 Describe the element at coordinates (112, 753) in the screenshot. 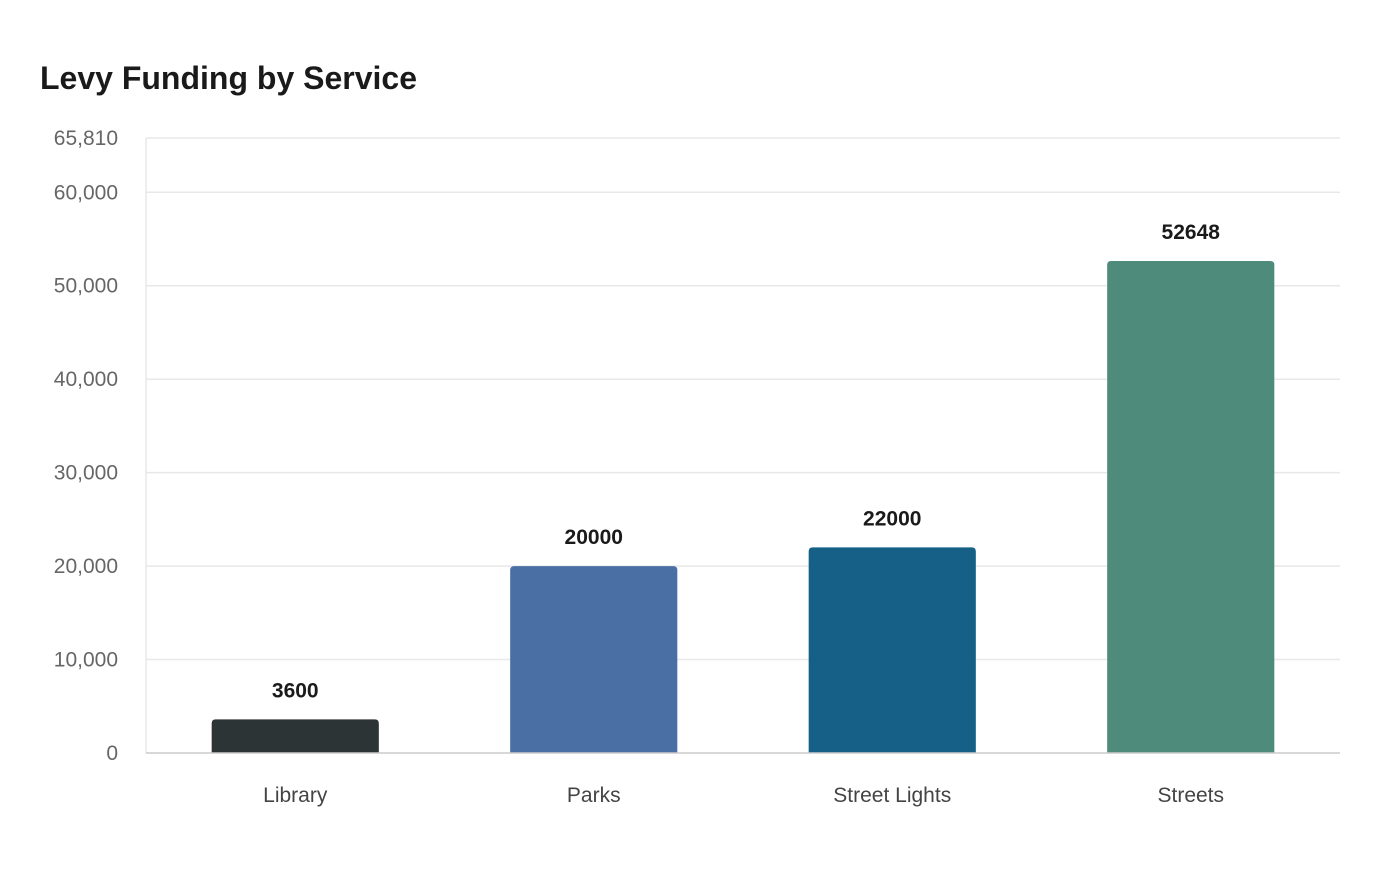

I see `y-tick-label: 0` at that location.